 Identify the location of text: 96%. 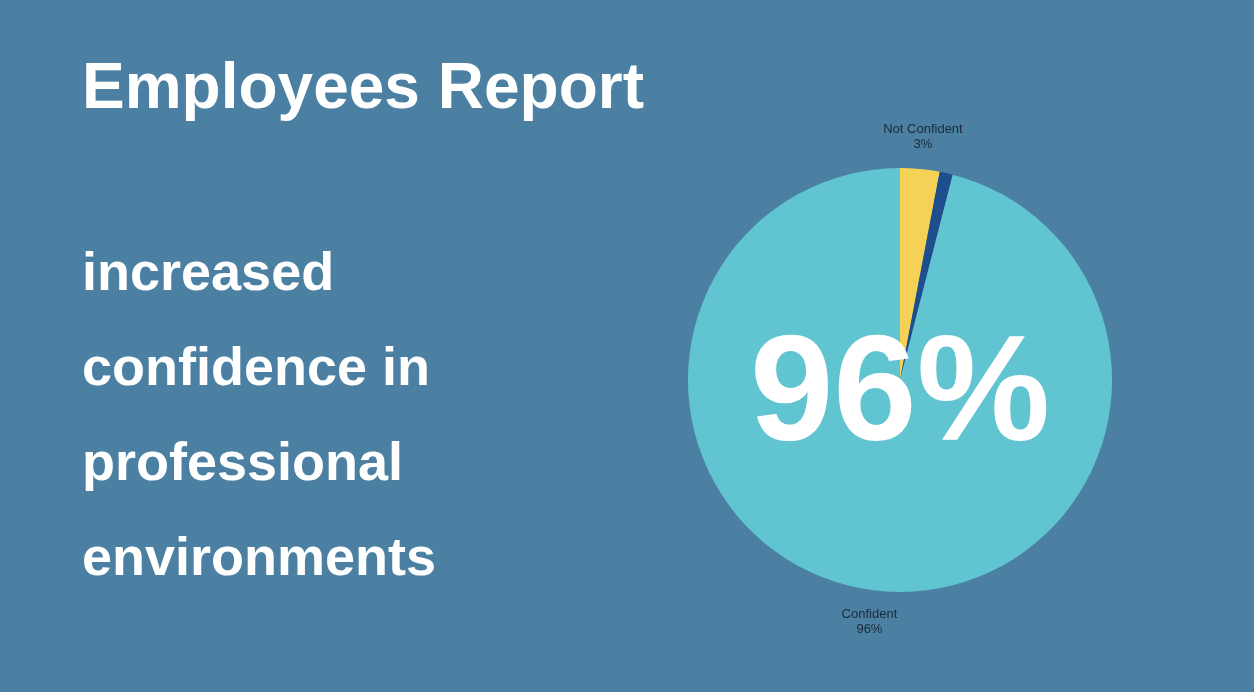
(900, 388).